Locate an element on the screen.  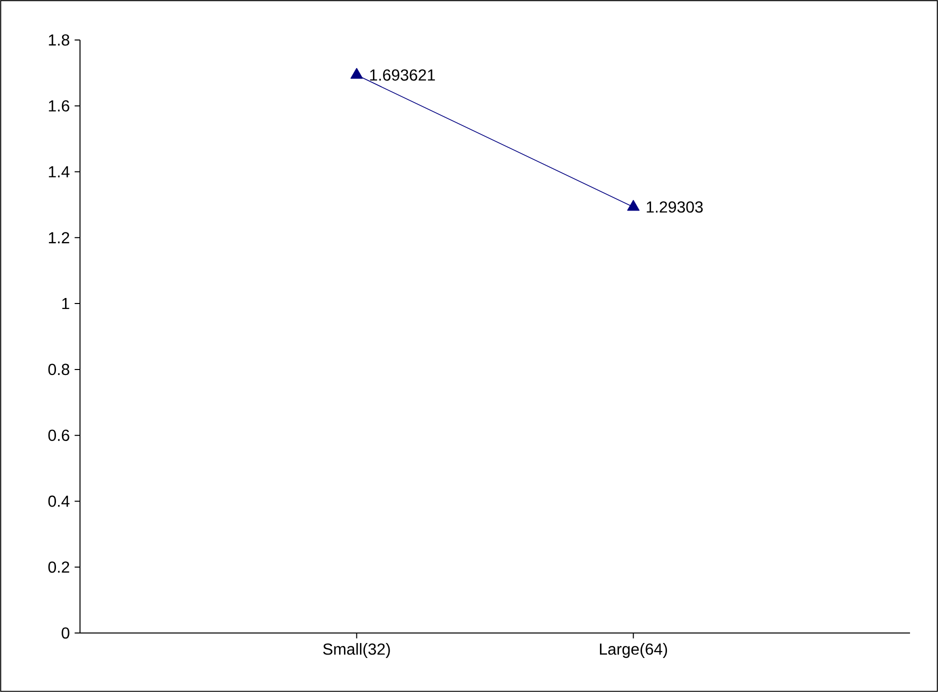
data-label: 1.693621 is located at coordinates (402, 75).